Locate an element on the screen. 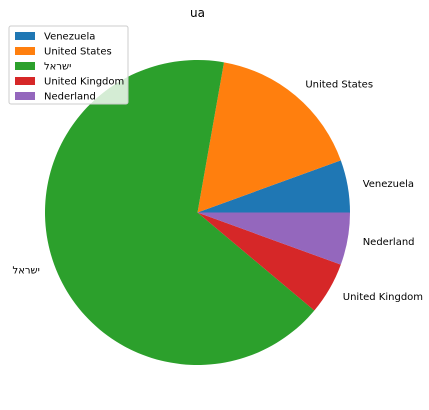  slice-label-united-states: United States is located at coordinates (339, 85).